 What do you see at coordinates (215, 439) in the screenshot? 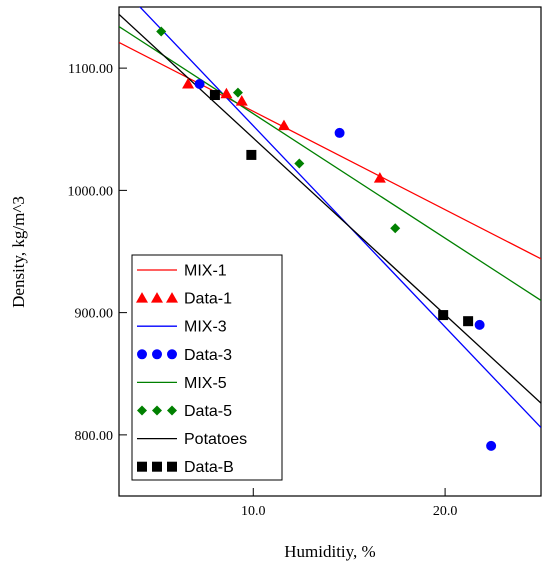
I see `legend-label: Potatoes` at bounding box center [215, 439].